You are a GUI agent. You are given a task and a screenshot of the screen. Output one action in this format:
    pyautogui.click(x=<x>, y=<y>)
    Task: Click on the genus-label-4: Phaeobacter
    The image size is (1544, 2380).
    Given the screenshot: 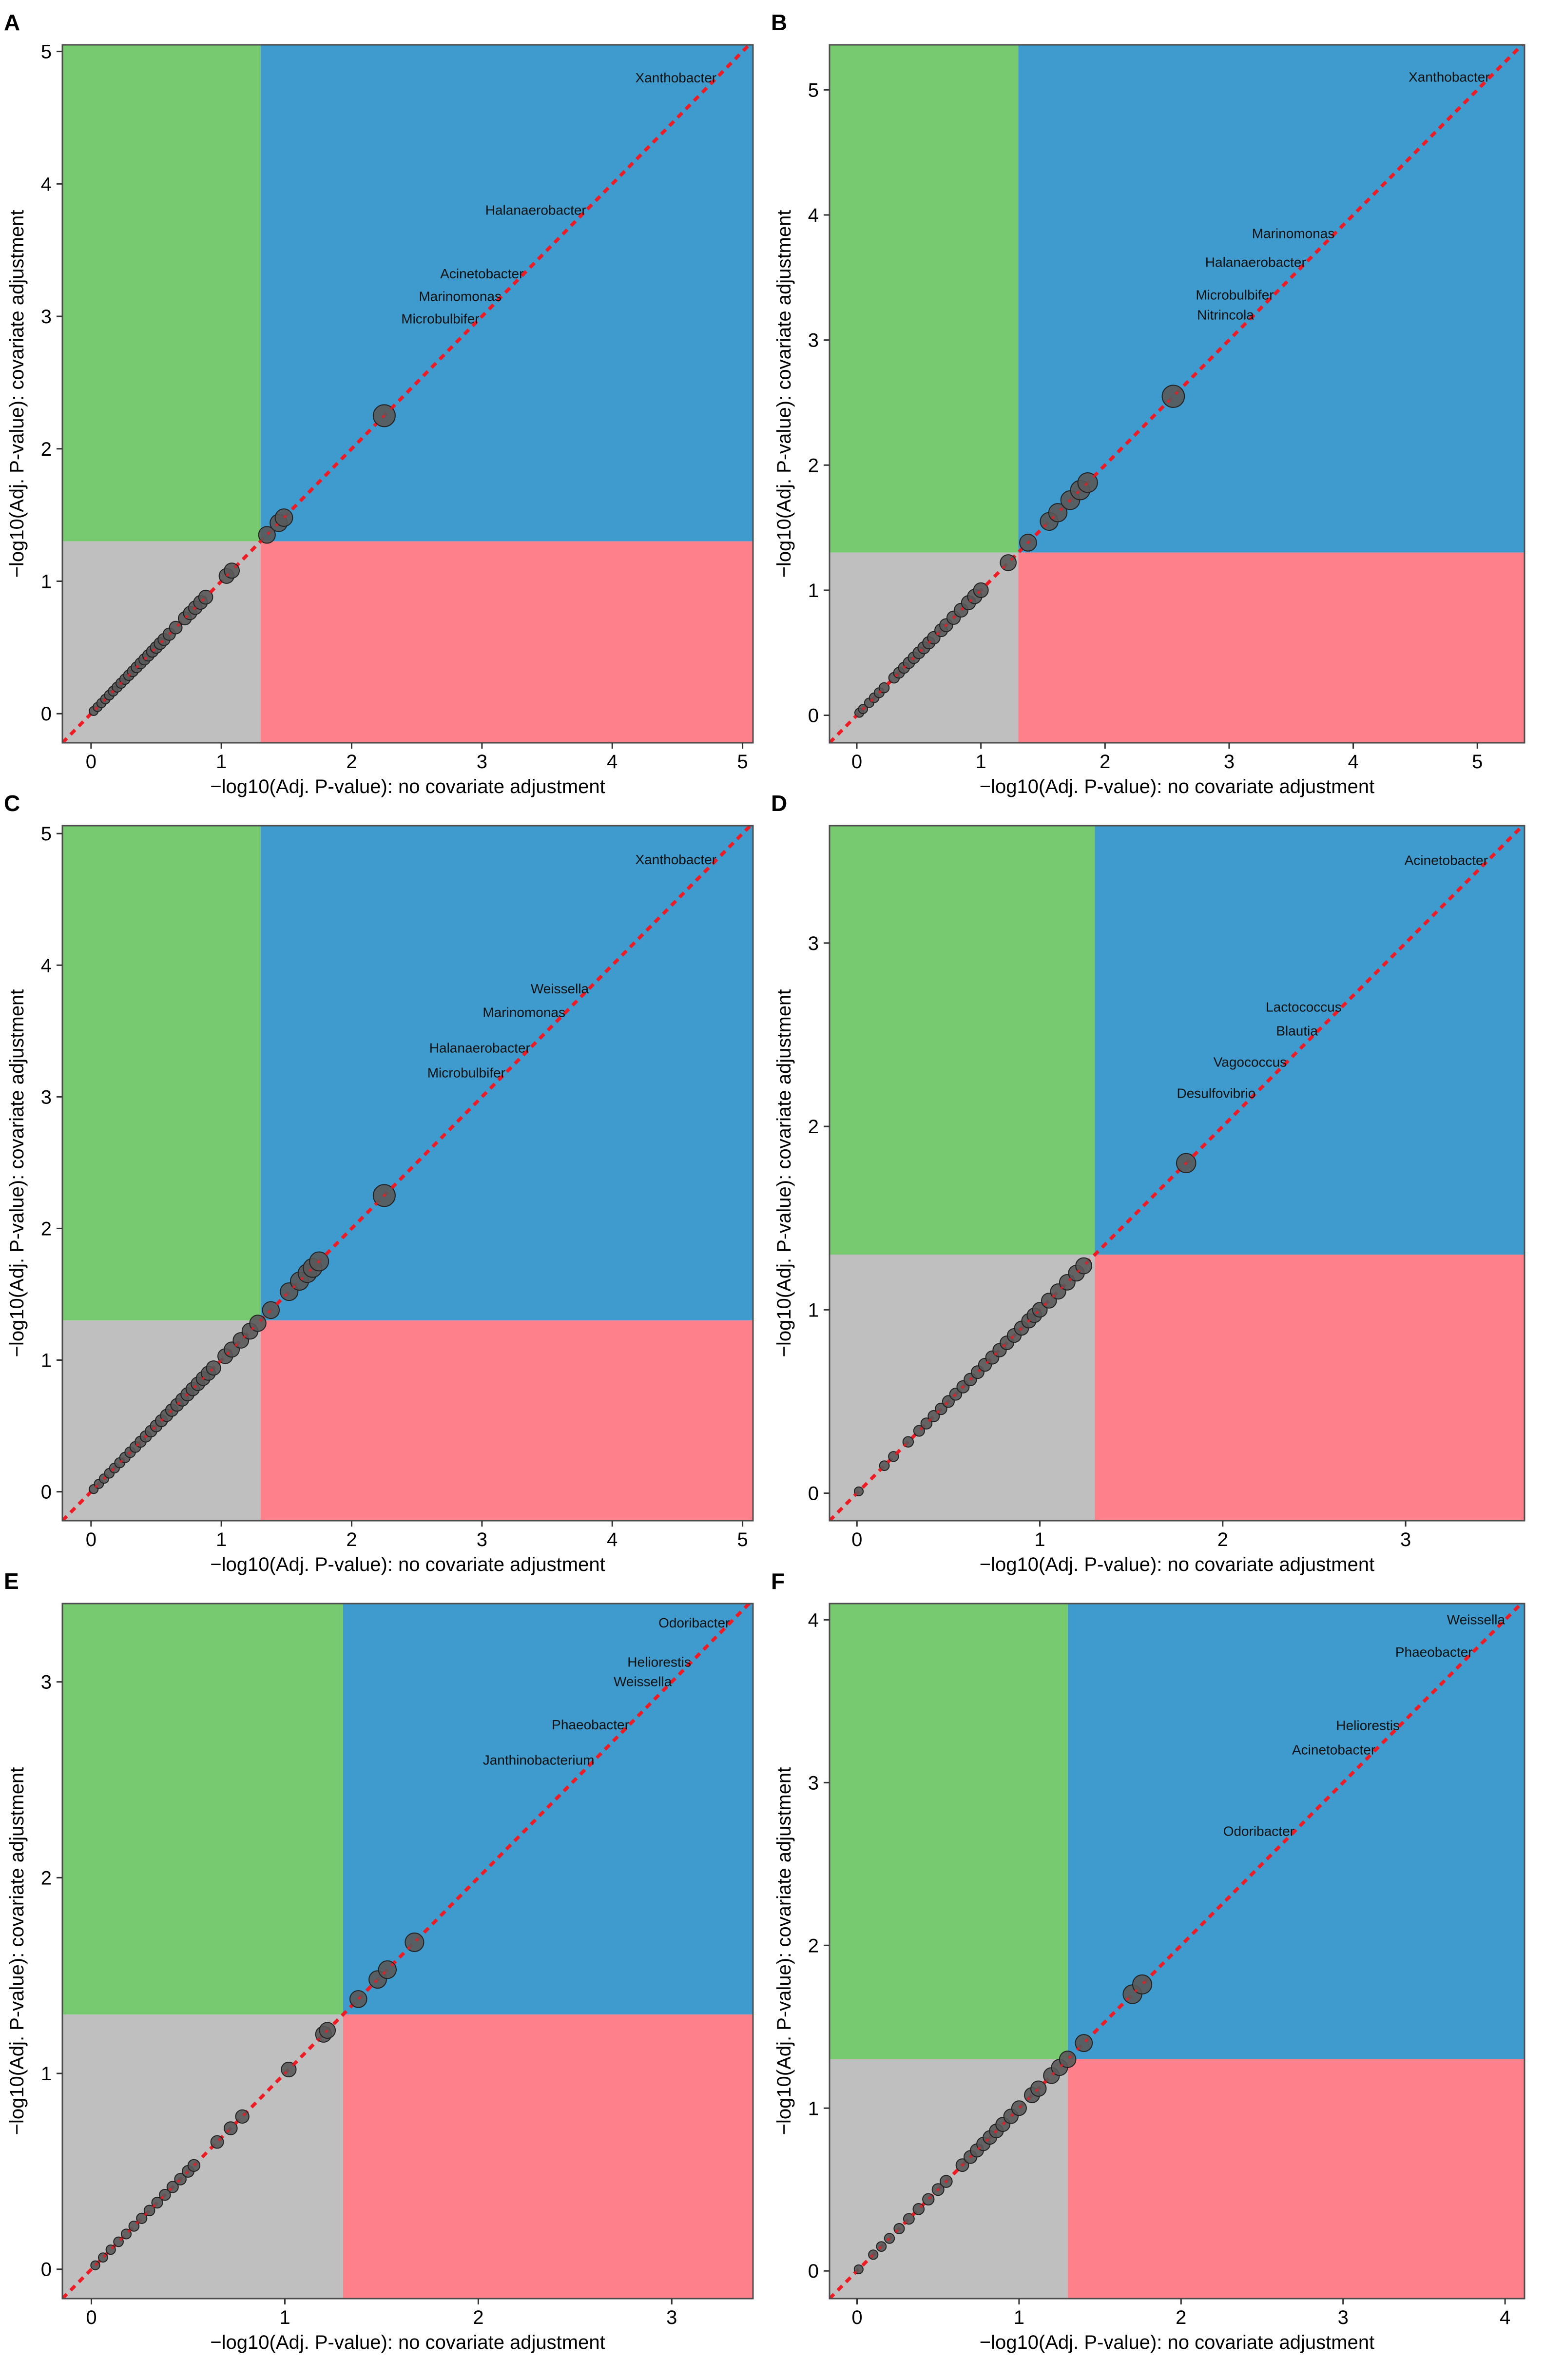 What is the action you would take?
    pyautogui.click(x=590, y=1724)
    